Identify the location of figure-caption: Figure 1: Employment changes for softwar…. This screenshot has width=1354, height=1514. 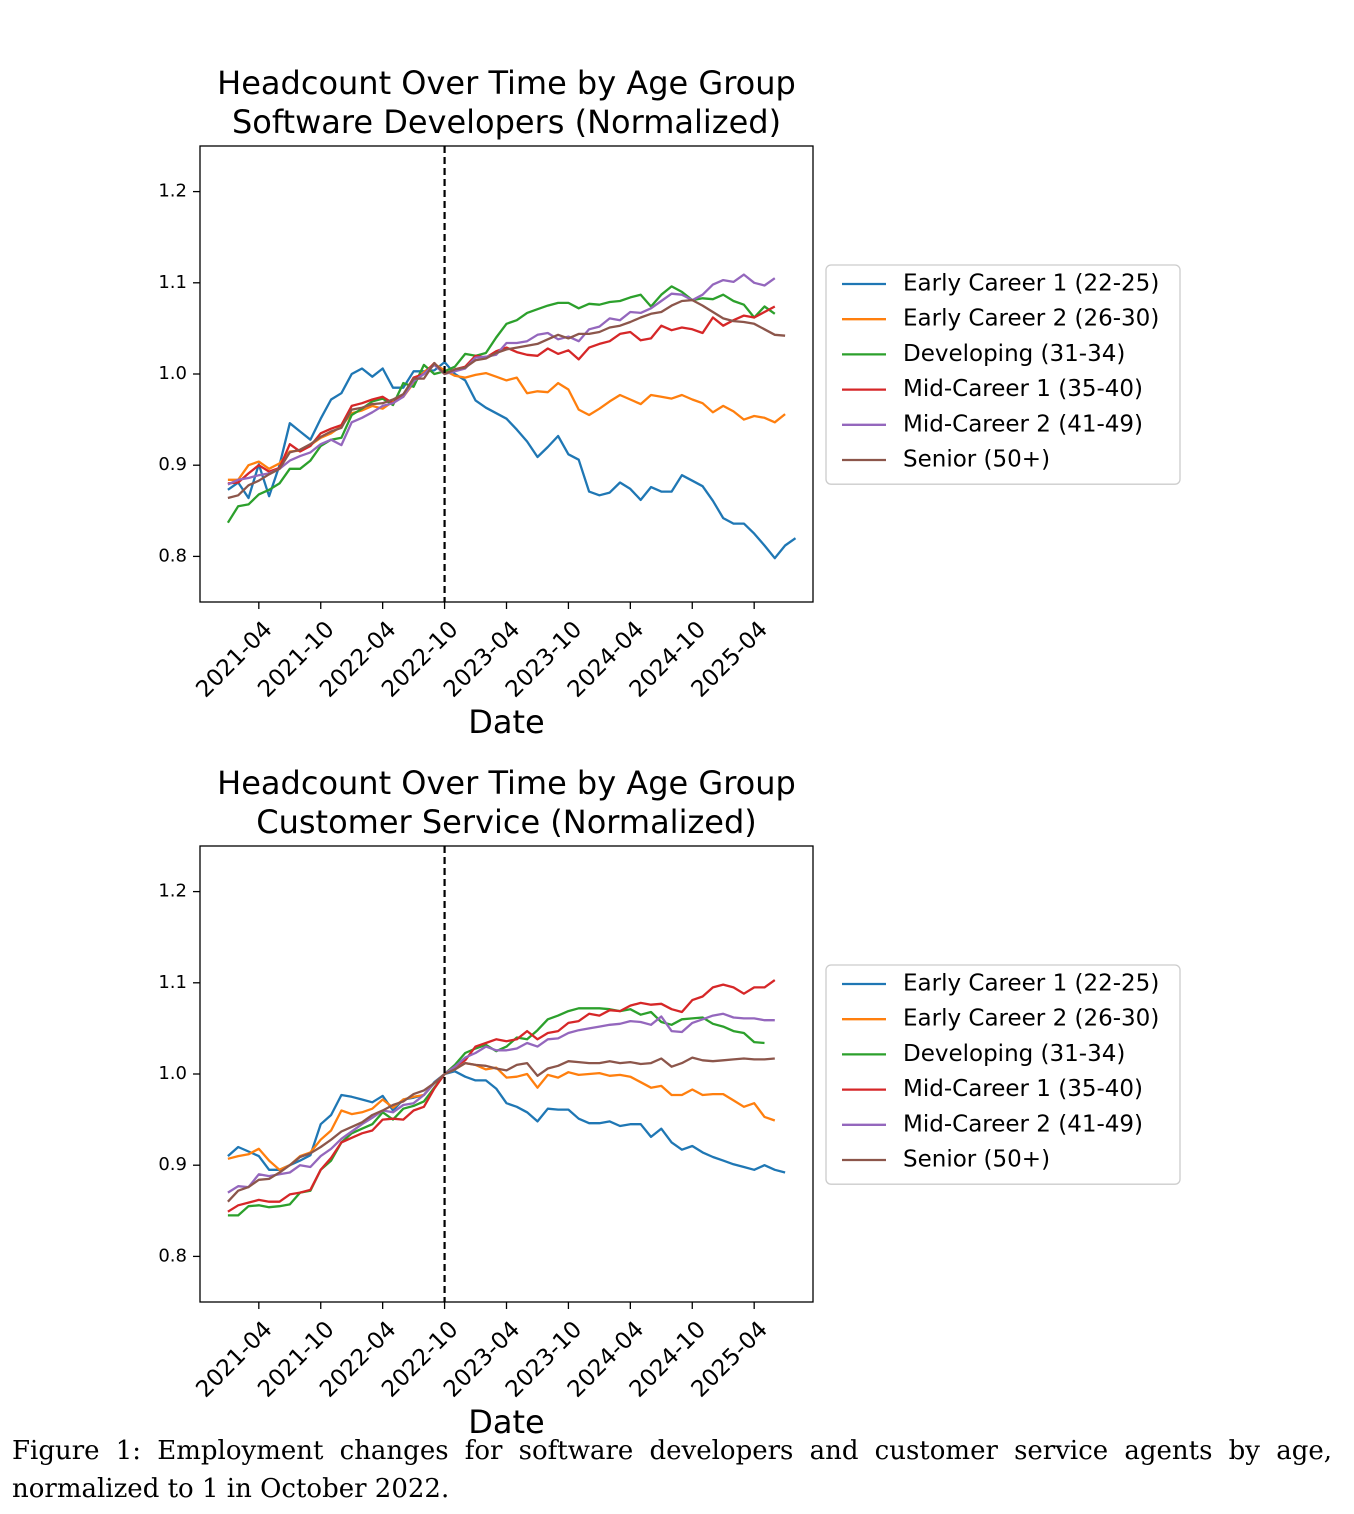
(672, 1470).